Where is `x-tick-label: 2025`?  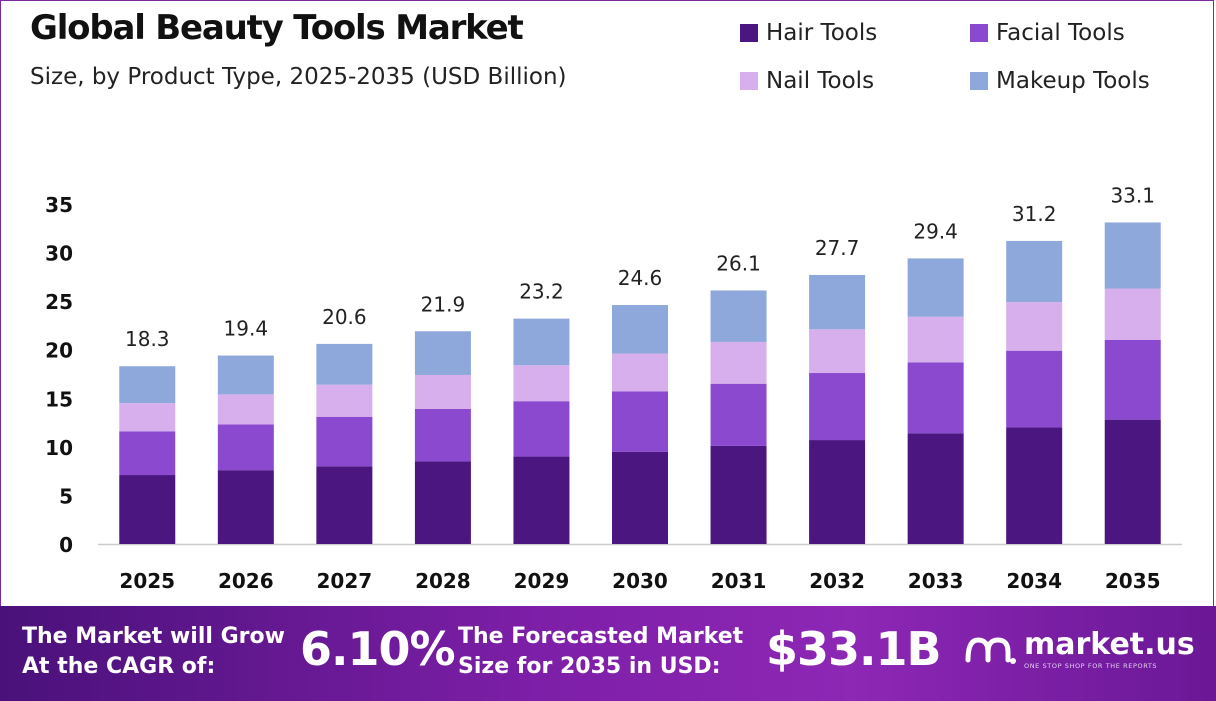 x-tick-label: 2025 is located at coordinates (147, 581).